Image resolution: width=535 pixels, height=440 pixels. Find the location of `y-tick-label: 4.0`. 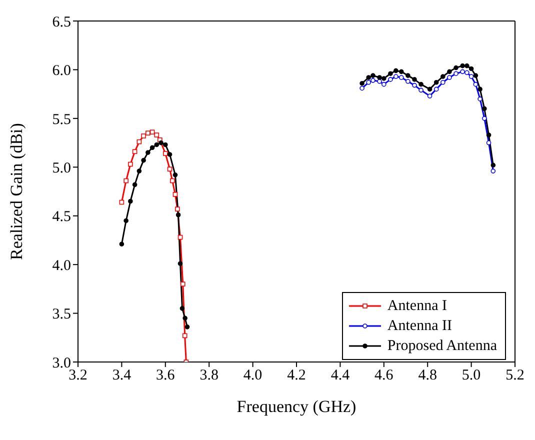

y-tick-label: 4.0 is located at coordinates (61, 266).